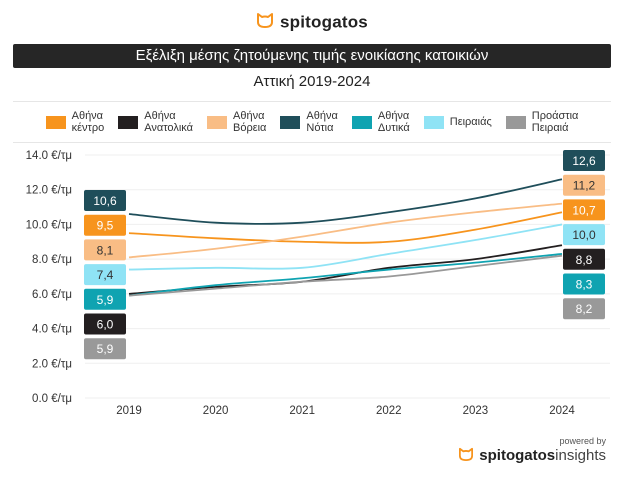 The height and width of the screenshot is (479, 624). I want to click on legend-item: Αθήνα Ανατολικά, so click(155, 122).